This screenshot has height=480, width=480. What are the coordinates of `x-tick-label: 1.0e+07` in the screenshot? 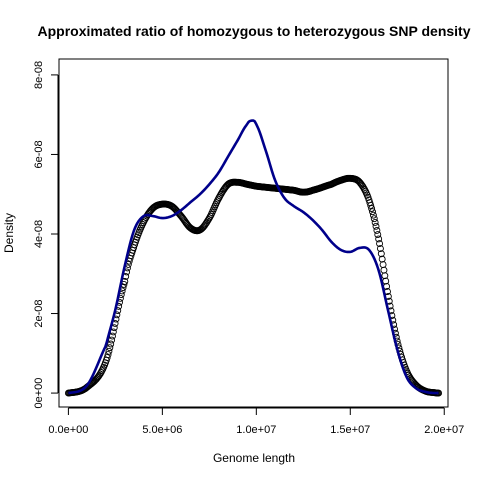 It's located at (256, 430).